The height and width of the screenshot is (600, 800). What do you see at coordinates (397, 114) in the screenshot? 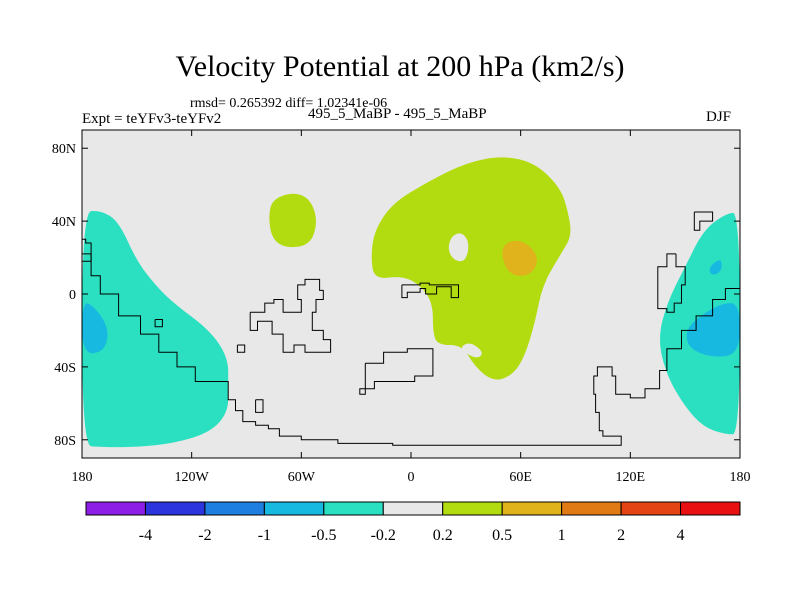
I see `period-label: 495_5_MaBP - 495_5_MaBP` at bounding box center [397, 114].